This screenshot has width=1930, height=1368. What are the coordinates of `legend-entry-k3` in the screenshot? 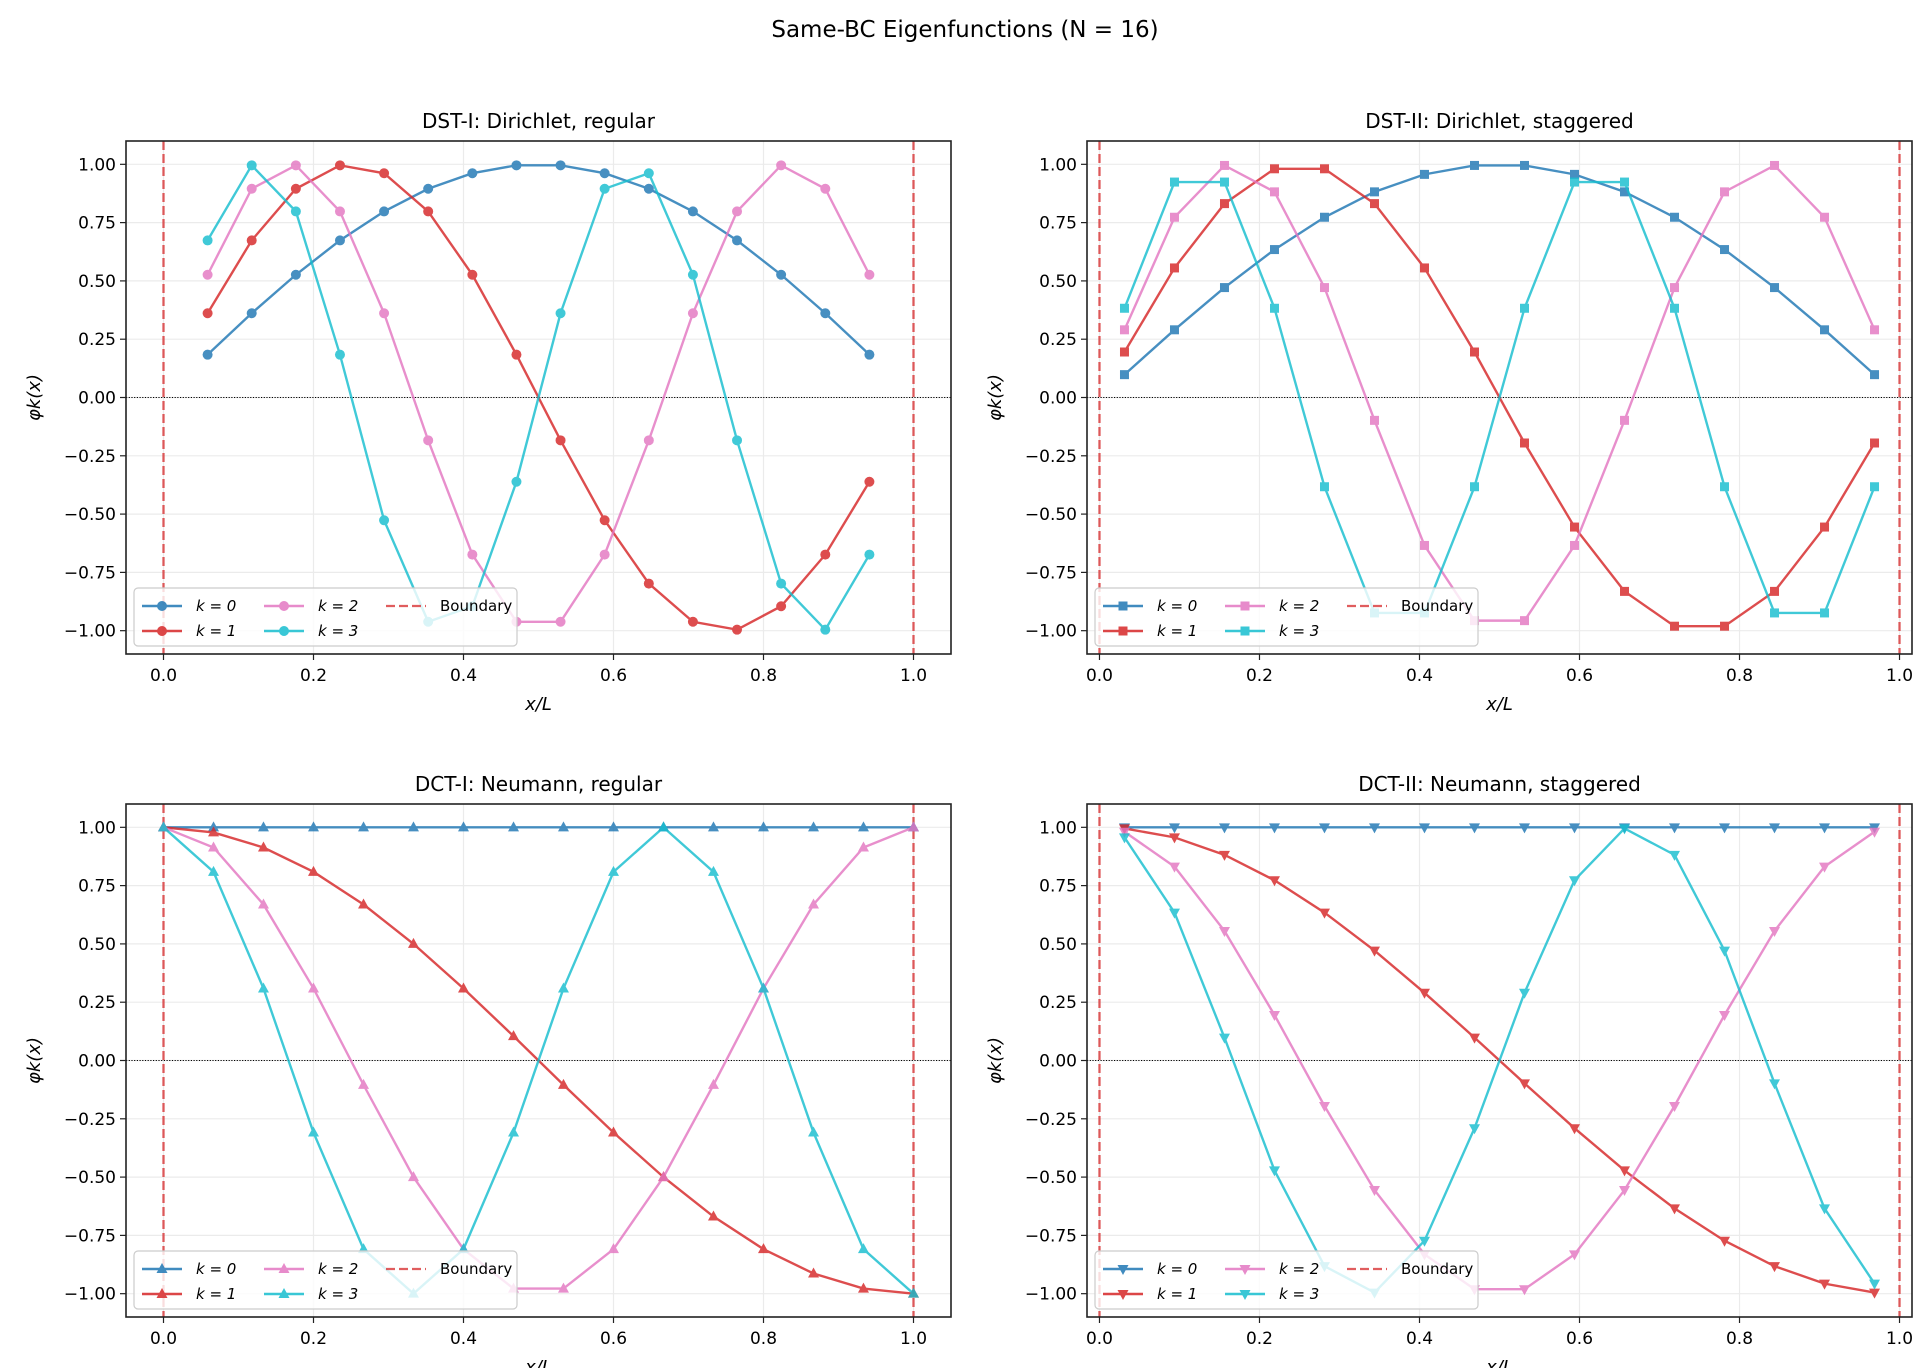 It's located at (1245, 1295).